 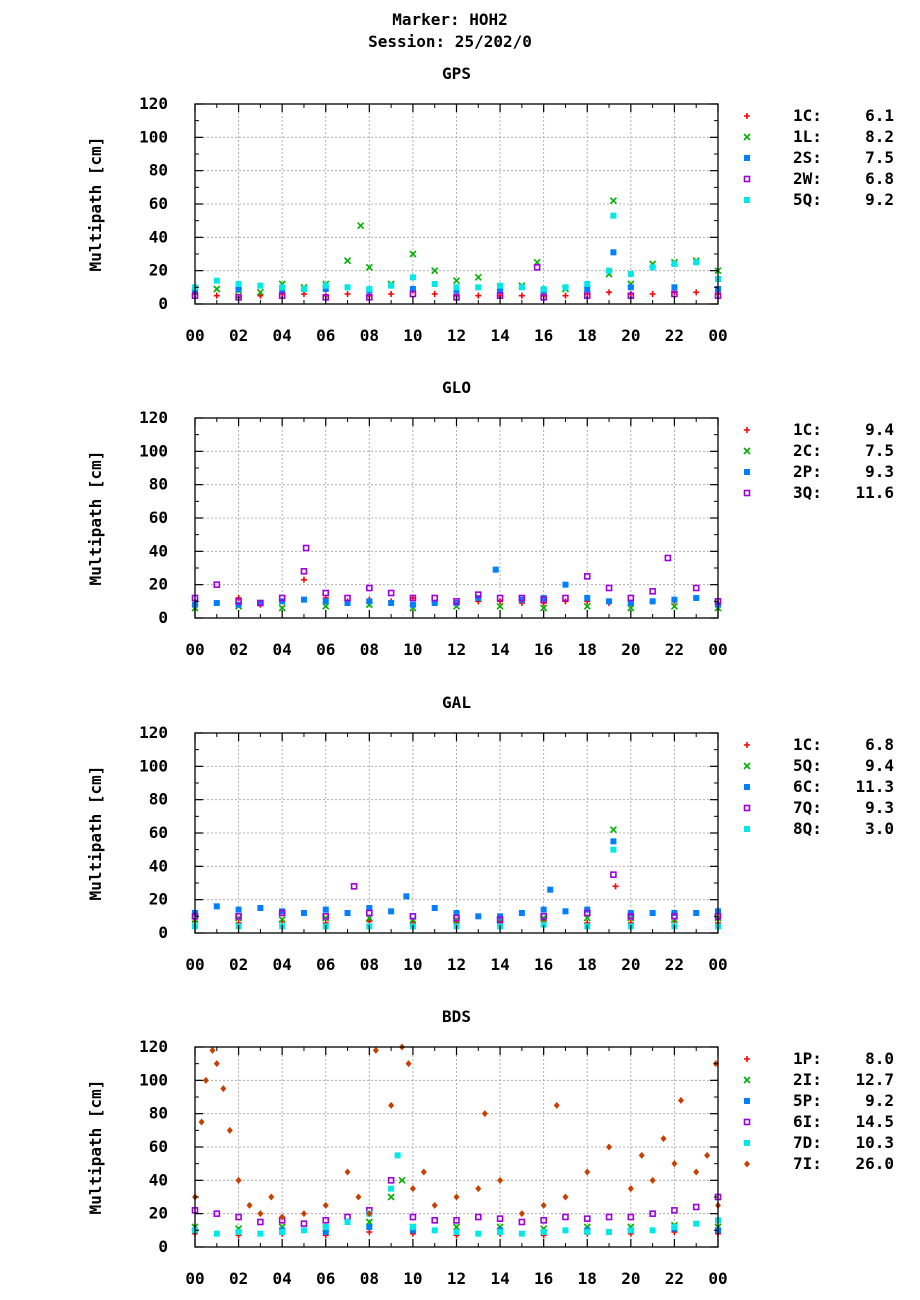 I want to click on bds-title: BDS, so click(x=456, y=1016).